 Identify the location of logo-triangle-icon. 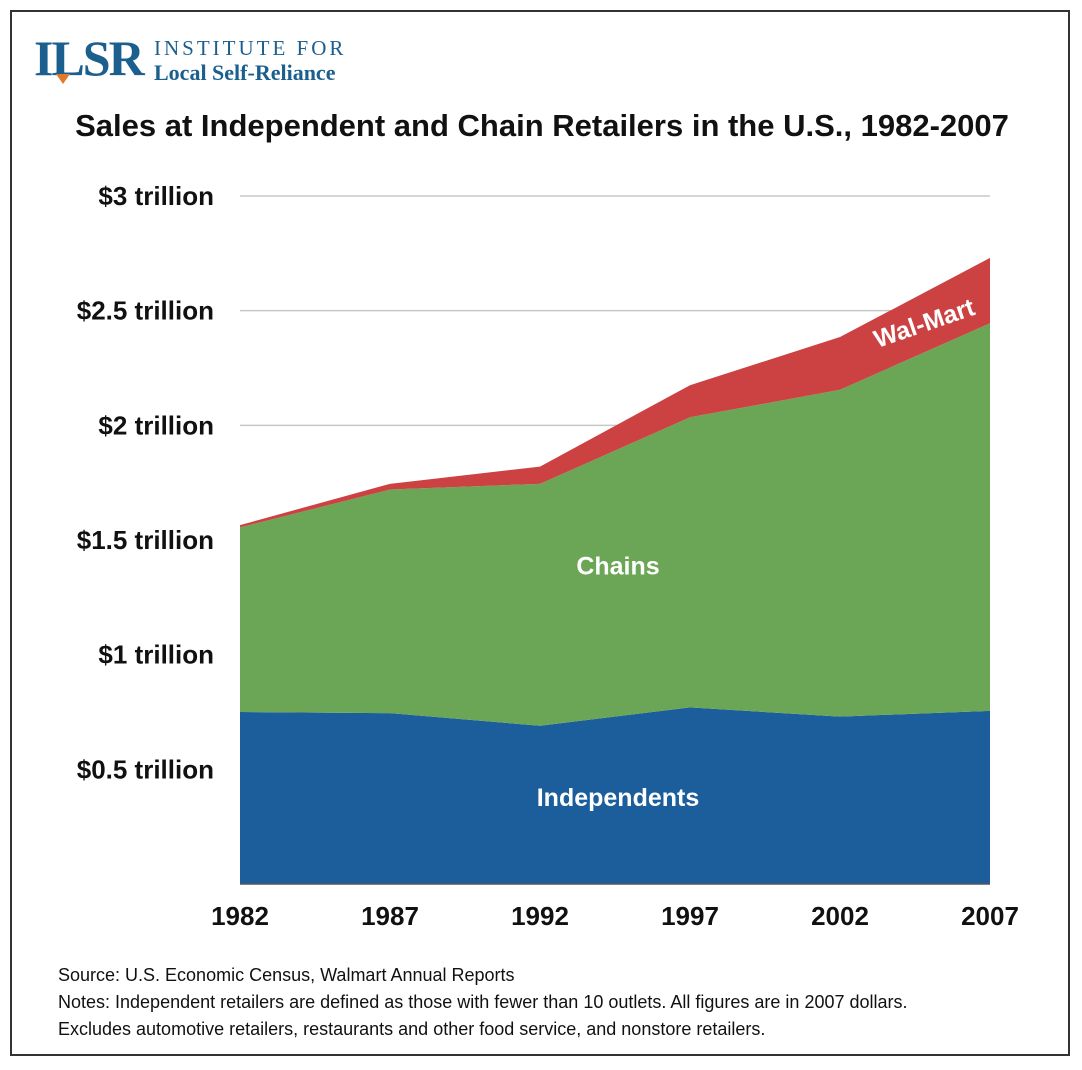
(63, 79).